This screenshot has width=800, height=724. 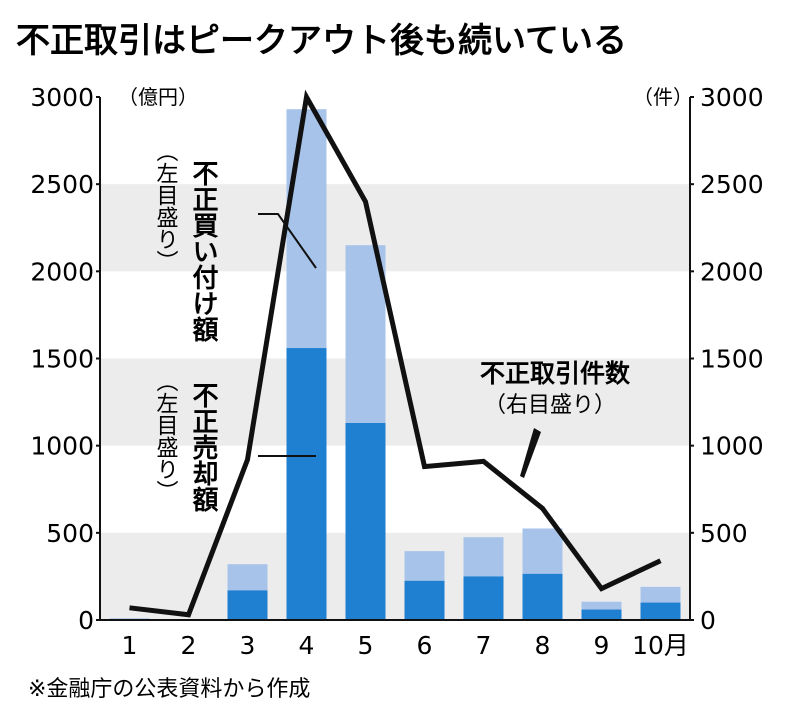 I want to click on right-tick-label: 1500, so click(x=732, y=359).